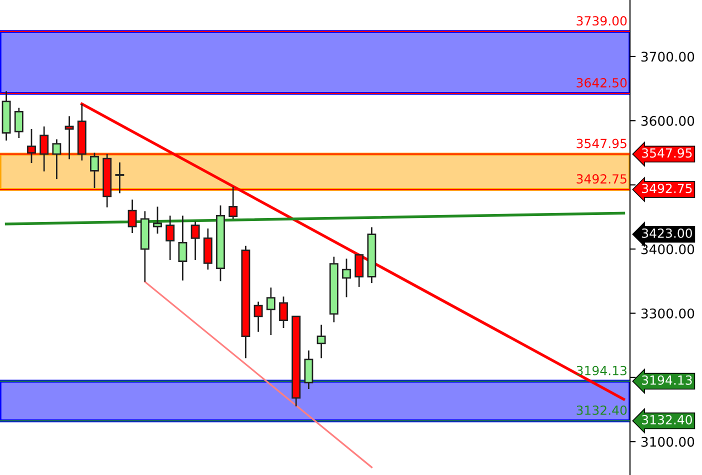 This screenshot has height=475, width=702. What do you see at coordinates (667, 153) in the screenshot?
I see `text: 3547.95` at bounding box center [667, 153].